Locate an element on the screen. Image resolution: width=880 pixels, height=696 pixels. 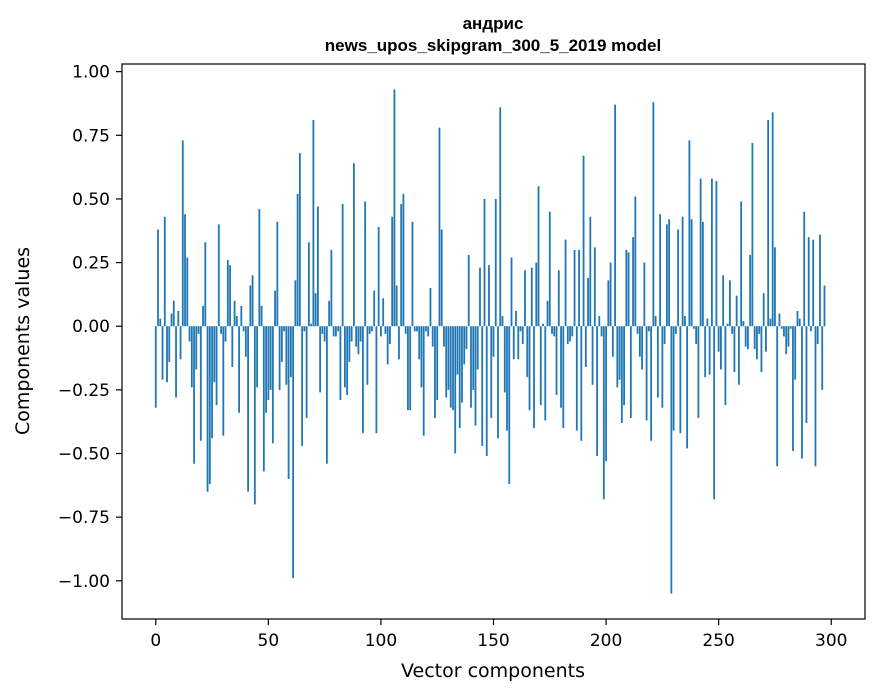
x-tick-label: 300 is located at coordinates (831, 641).